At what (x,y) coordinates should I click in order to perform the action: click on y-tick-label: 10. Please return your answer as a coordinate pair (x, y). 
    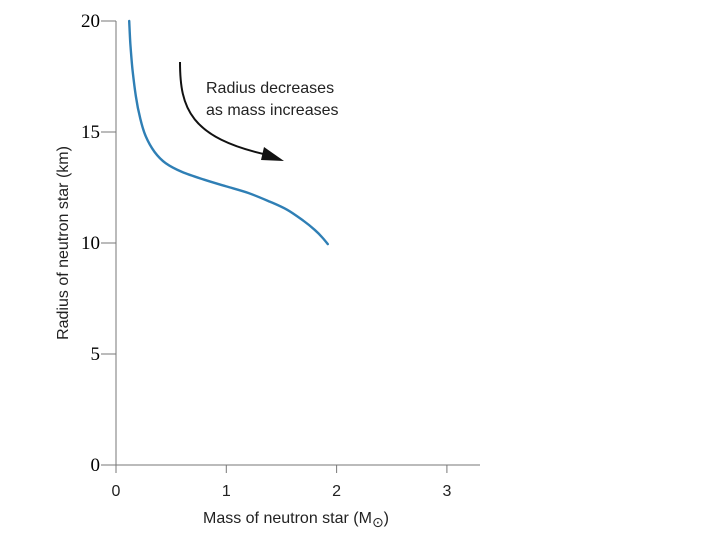
    Looking at the image, I should click on (90, 243).